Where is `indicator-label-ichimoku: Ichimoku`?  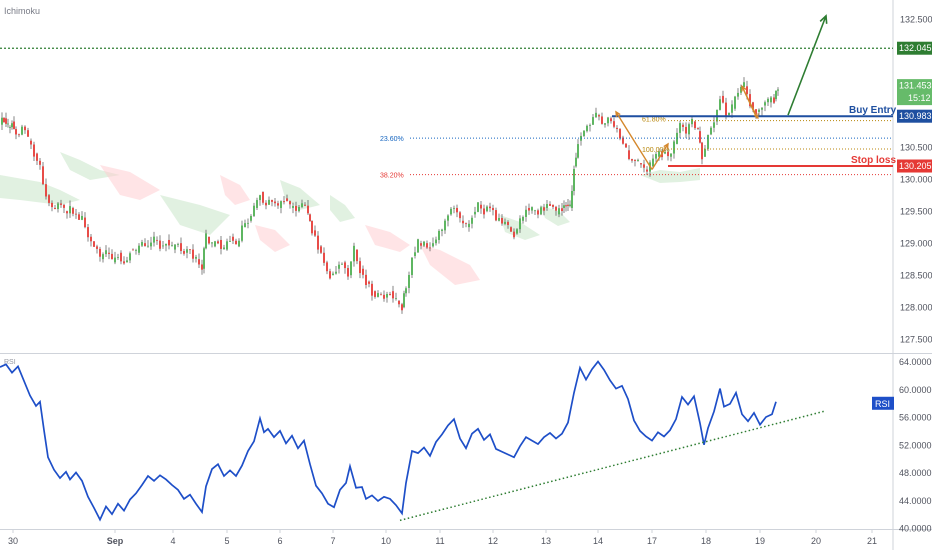
indicator-label-ichimoku: Ichimoku is located at coordinates (22, 11).